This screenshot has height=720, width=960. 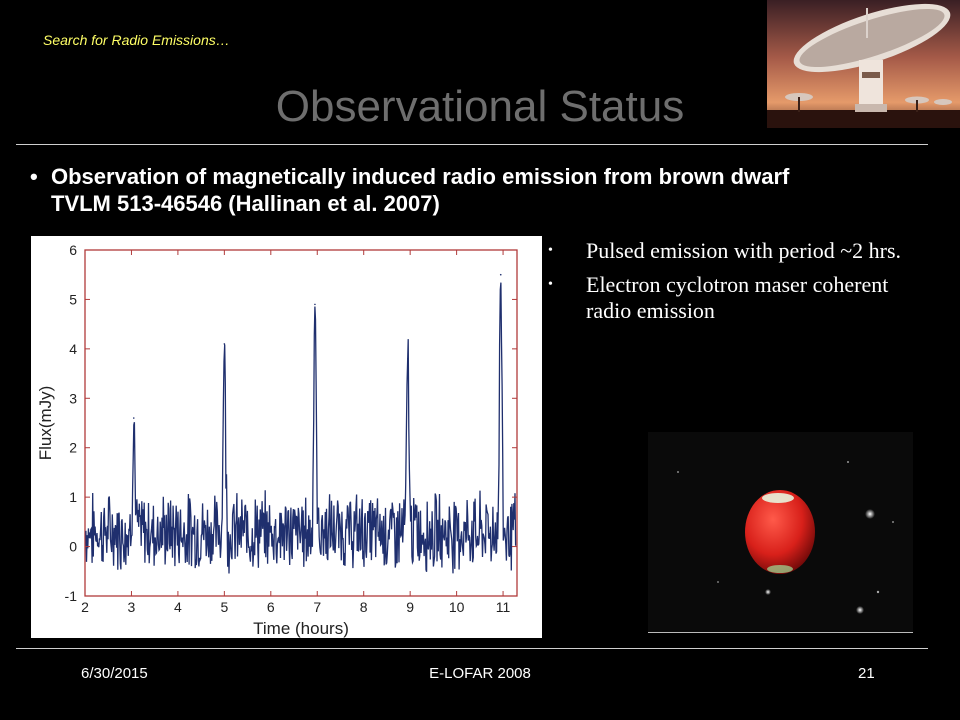 I want to click on slide-title: Observational Status, so click(x=480, y=106).